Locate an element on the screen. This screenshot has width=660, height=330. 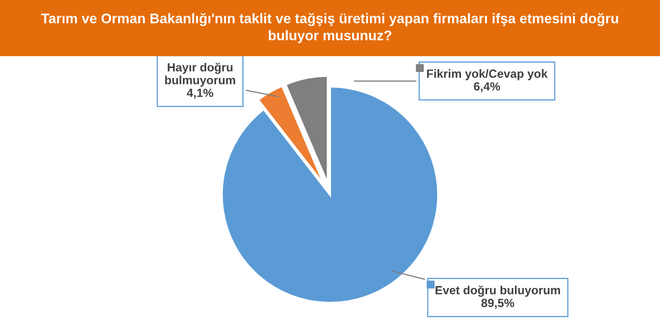
data-label: 89,5% is located at coordinates (497, 303).